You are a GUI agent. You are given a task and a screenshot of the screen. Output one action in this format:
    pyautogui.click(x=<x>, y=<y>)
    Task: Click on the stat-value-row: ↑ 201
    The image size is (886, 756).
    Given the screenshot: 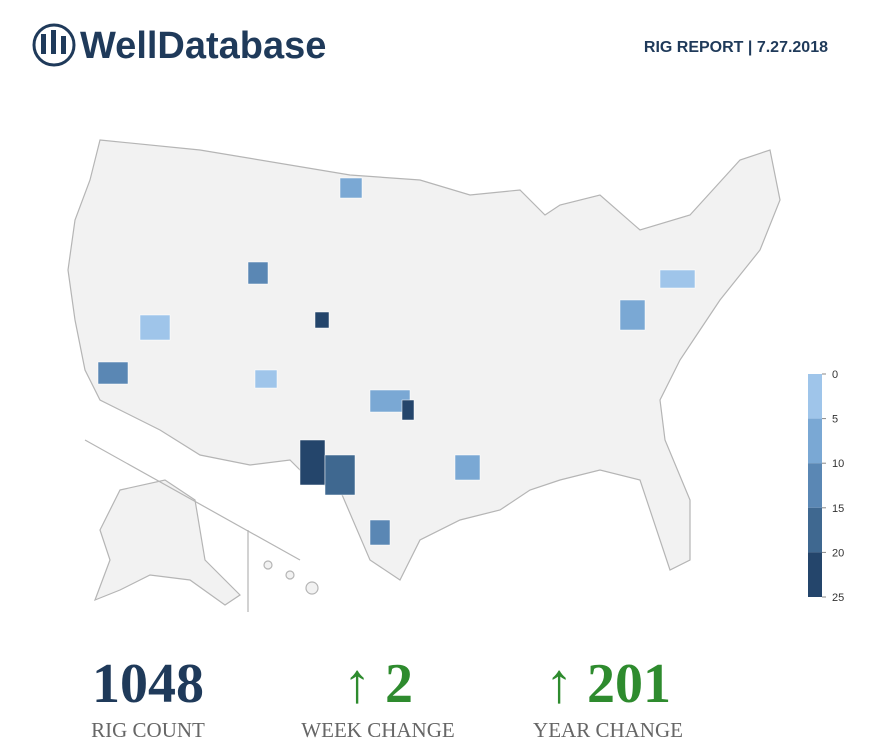 What is the action you would take?
    pyautogui.click(x=608, y=684)
    